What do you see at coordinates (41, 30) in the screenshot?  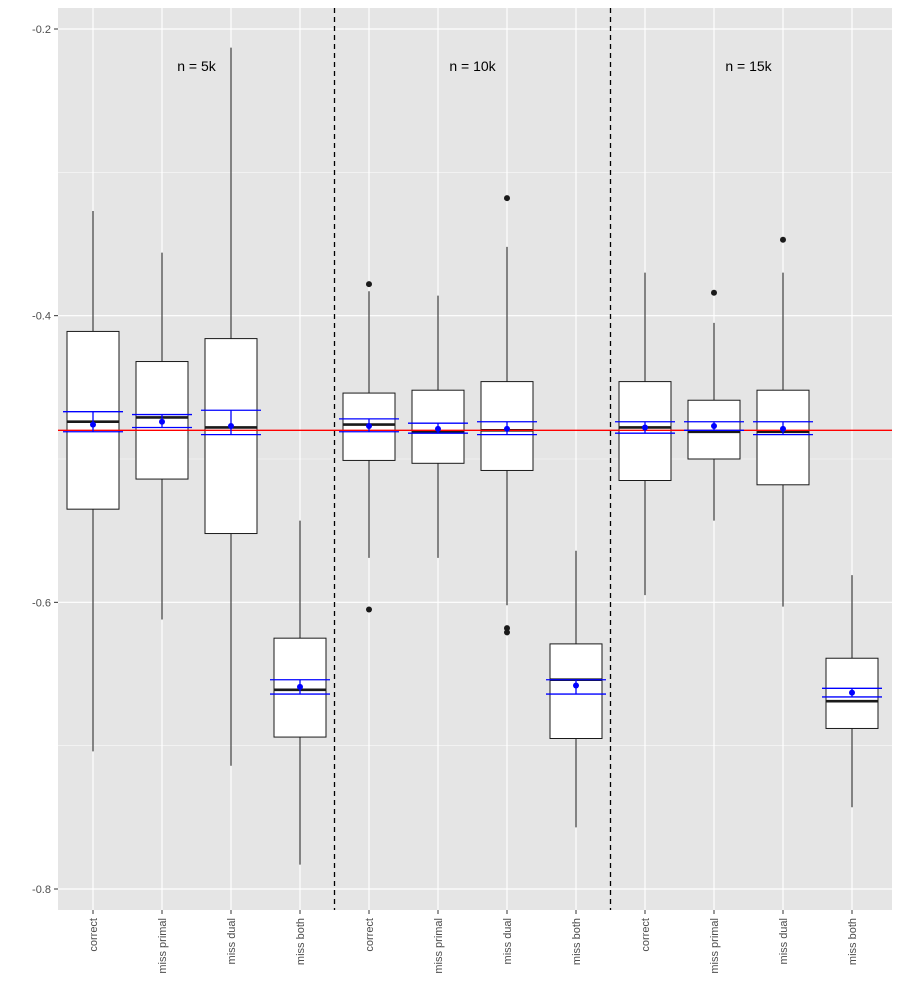 I see `y-tick-label: -0.2` at bounding box center [41, 30].